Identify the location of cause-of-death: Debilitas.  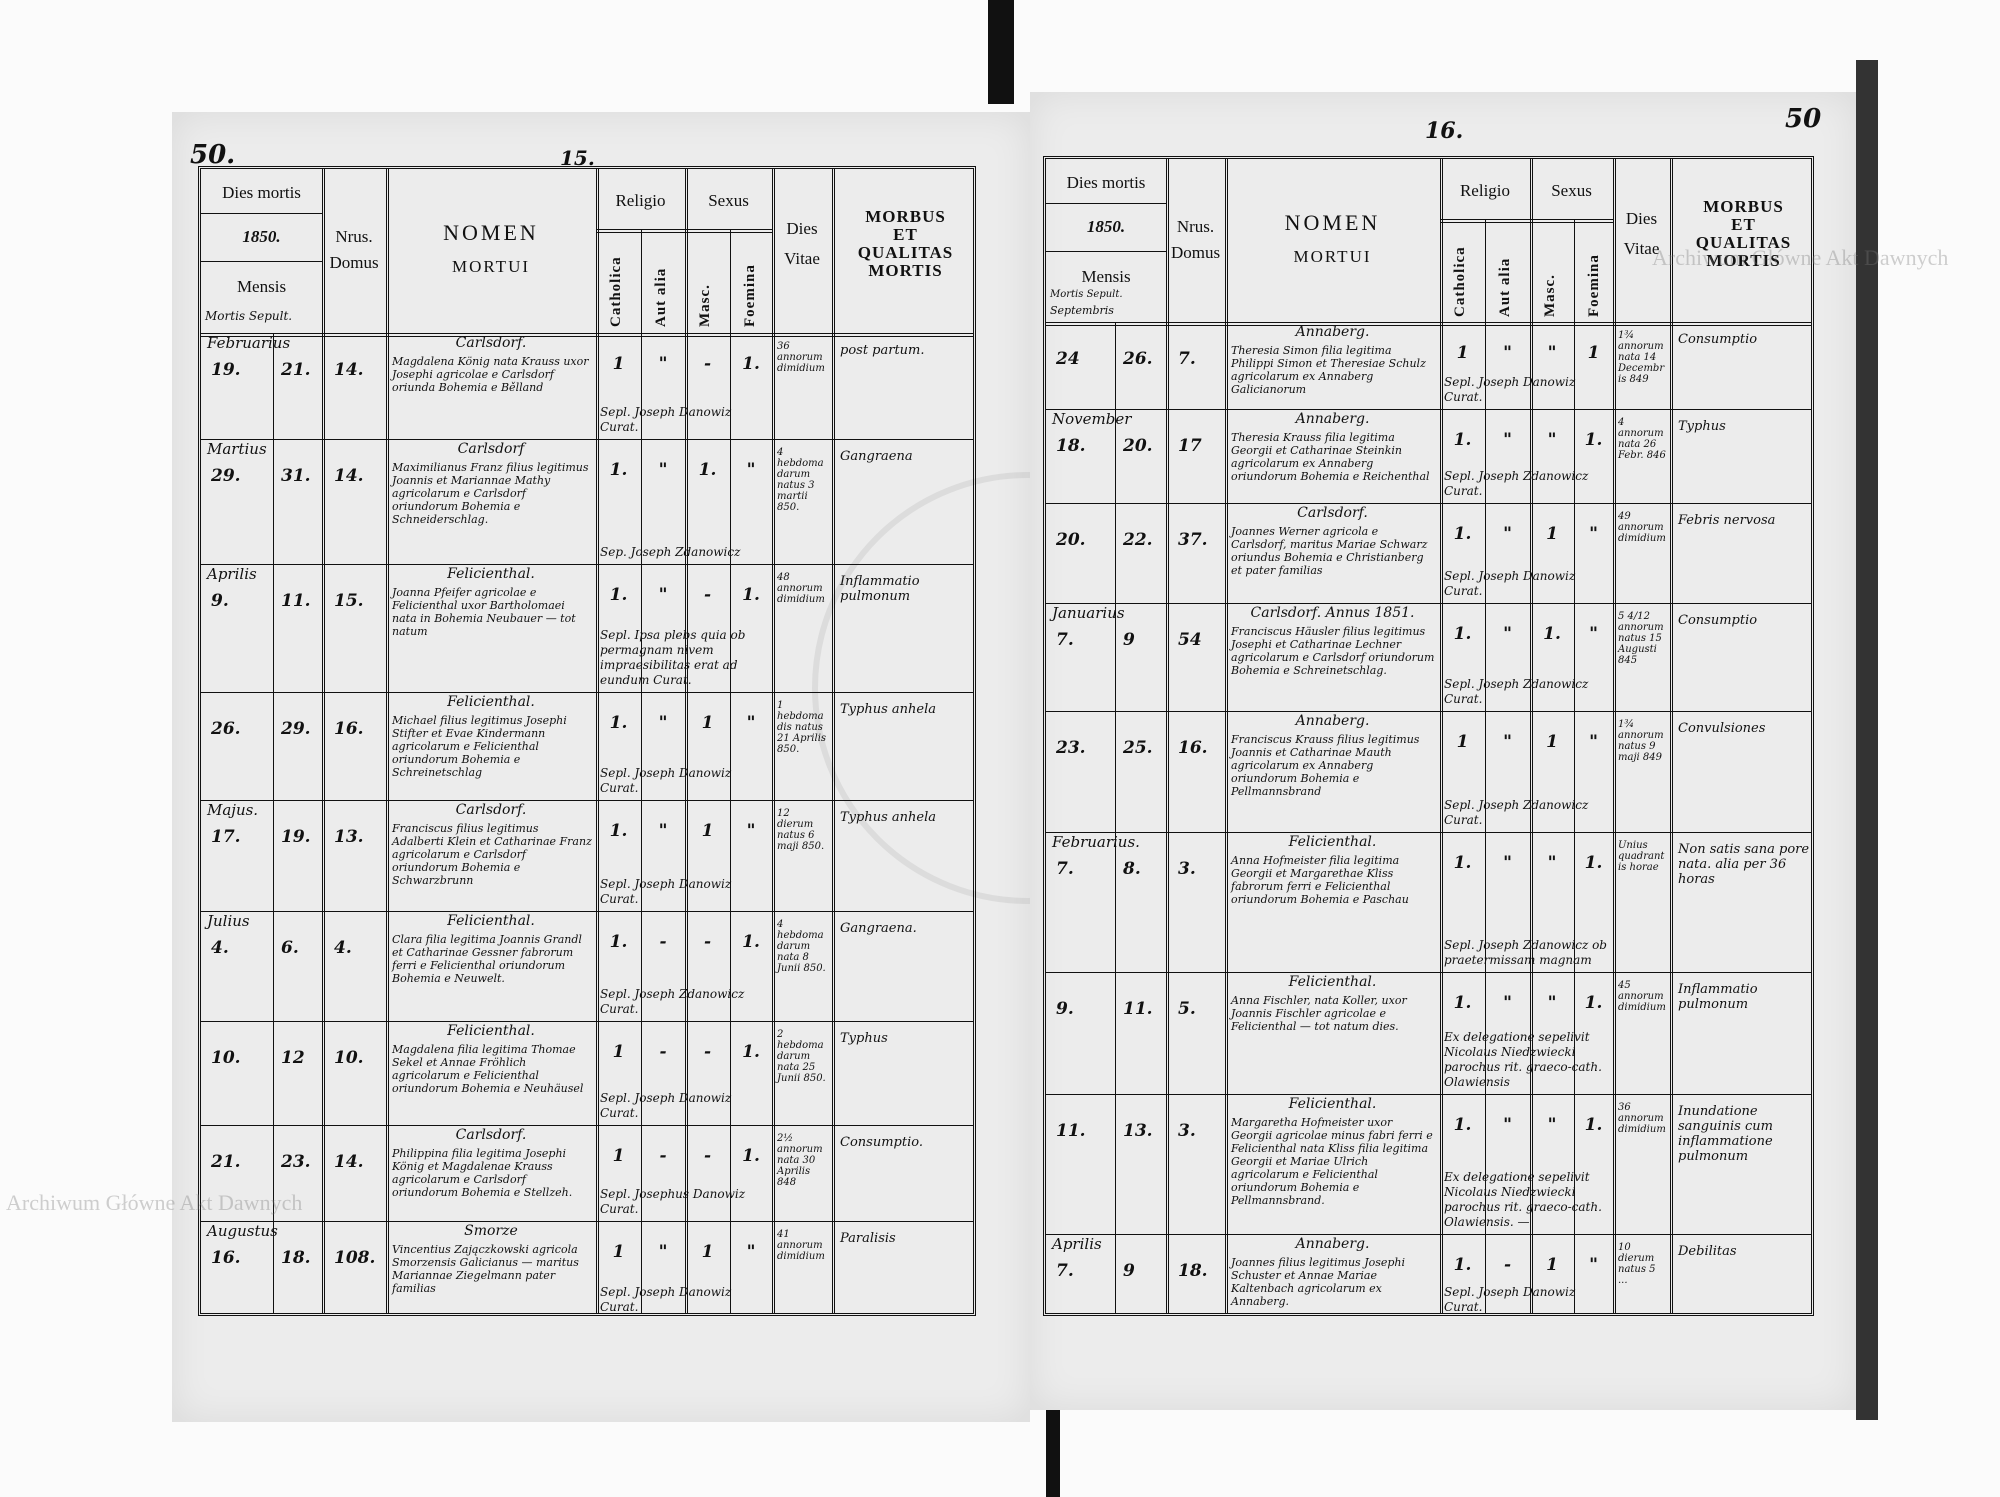
(1707, 1251).